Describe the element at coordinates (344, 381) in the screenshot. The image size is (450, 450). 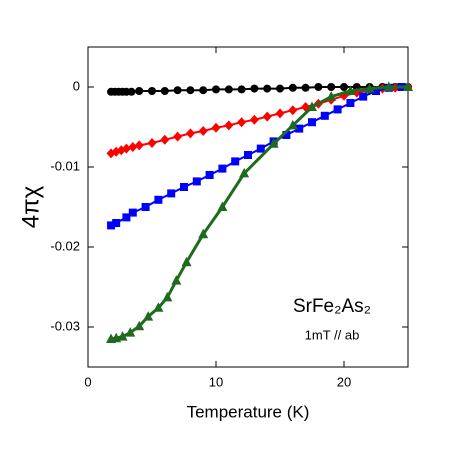
I see `x-tick-label: 20` at that location.